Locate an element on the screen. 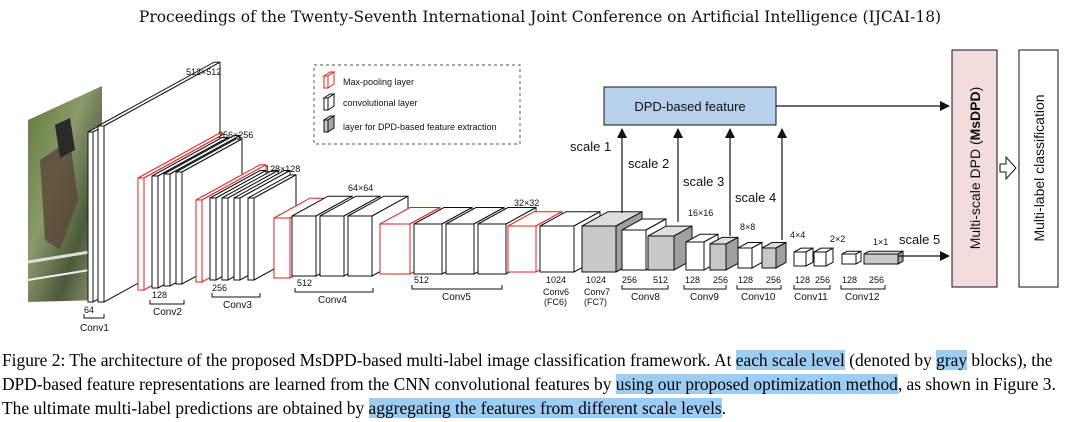  dim-8: 8×8 is located at coordinates (747, 227).